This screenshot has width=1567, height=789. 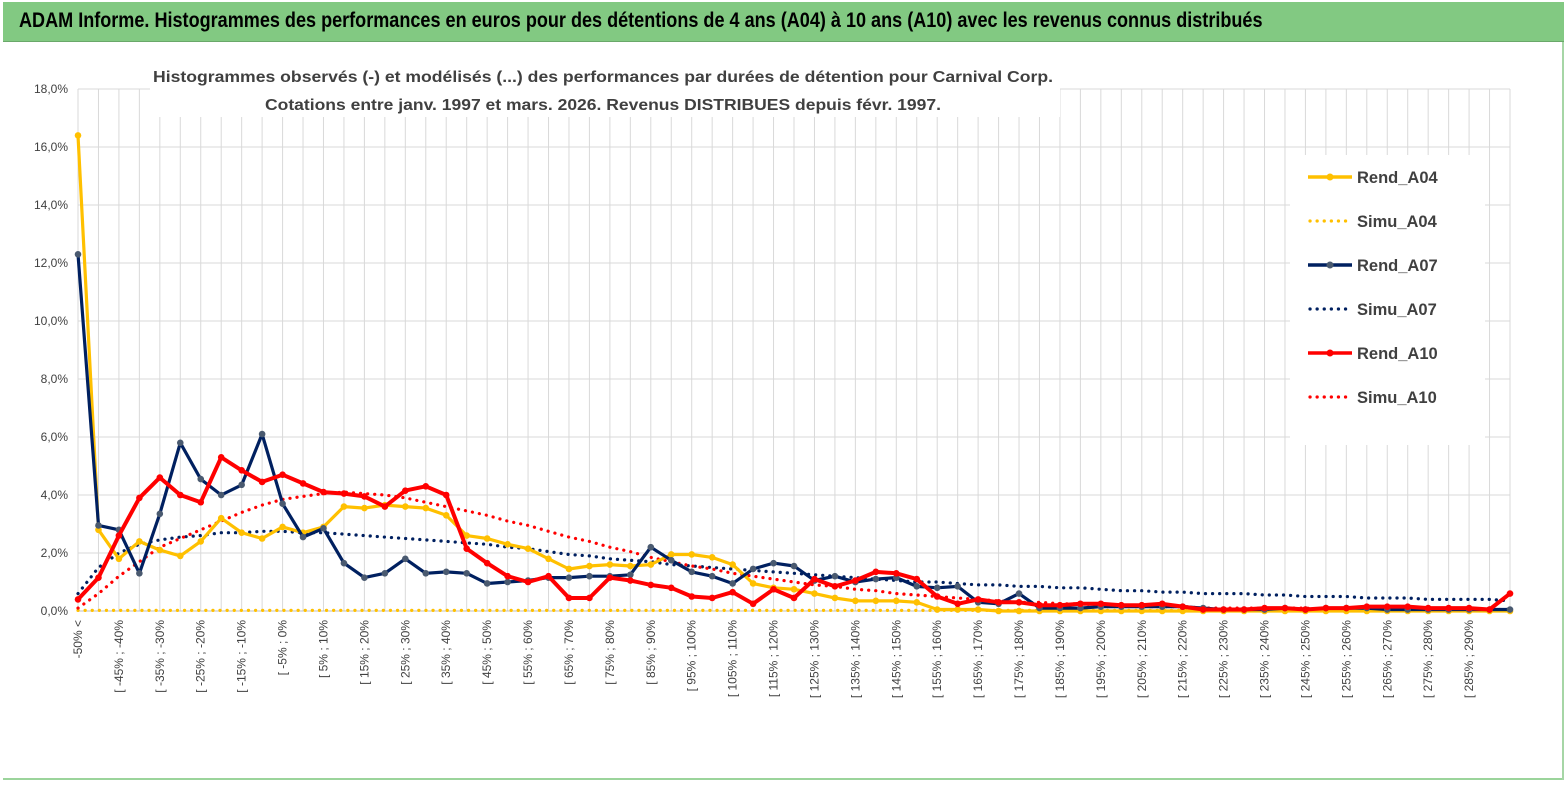 I want to click on x-tick-label: [ 115% ; 120%, so click(x=774, y=658).